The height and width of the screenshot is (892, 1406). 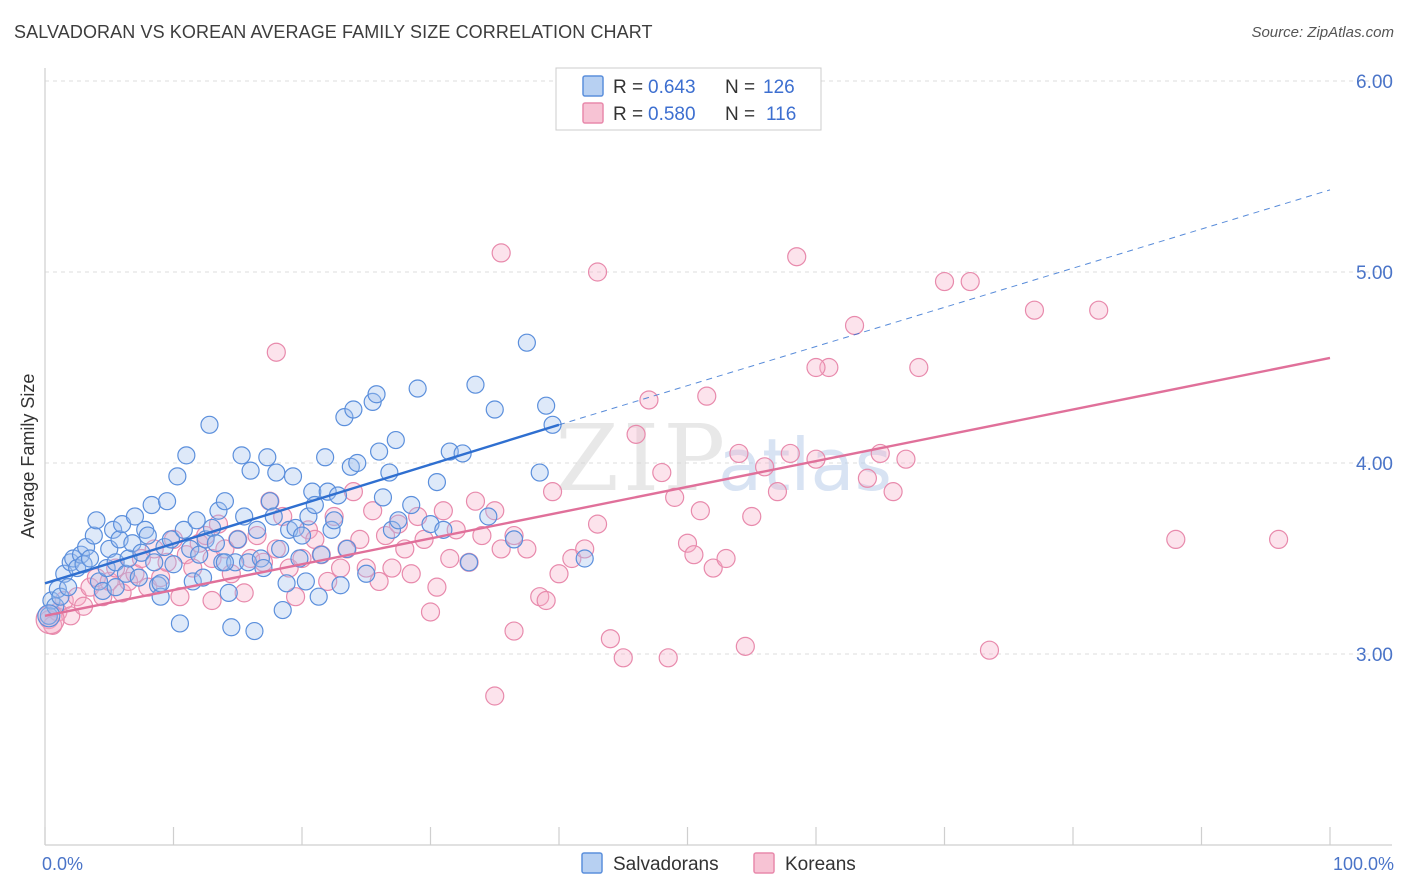 What do you see at coordinates (781, 114) in the screenshot?
I see `legend-n-value-2: 116` at bounding box center [781, 114].